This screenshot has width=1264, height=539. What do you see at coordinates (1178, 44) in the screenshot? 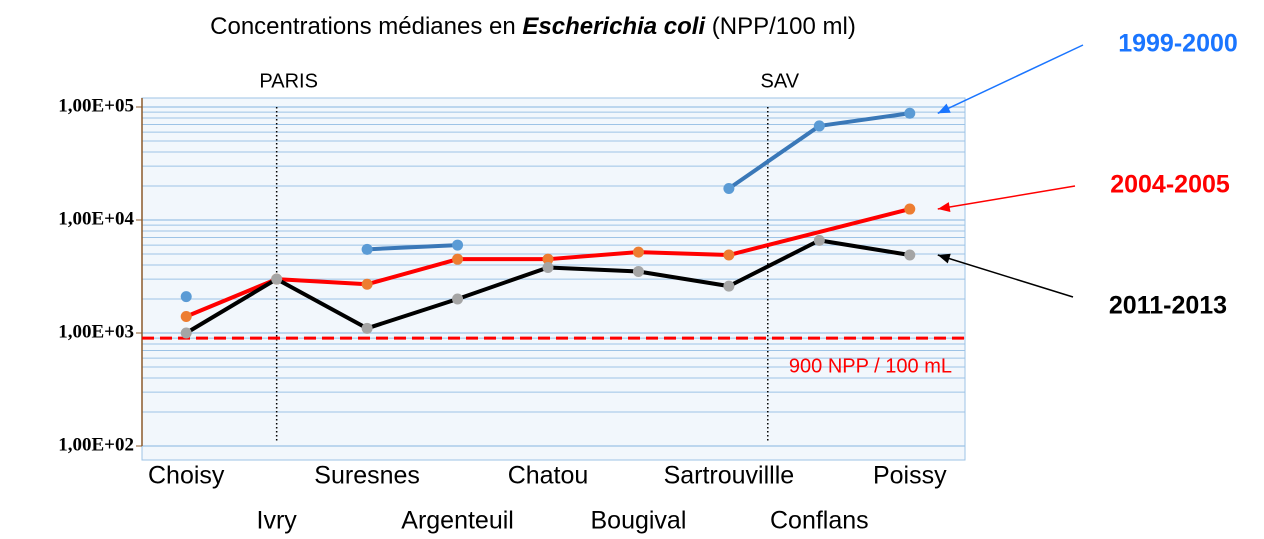
I see `legend-label: 1999-2000` at bounding box center [1178, 44].